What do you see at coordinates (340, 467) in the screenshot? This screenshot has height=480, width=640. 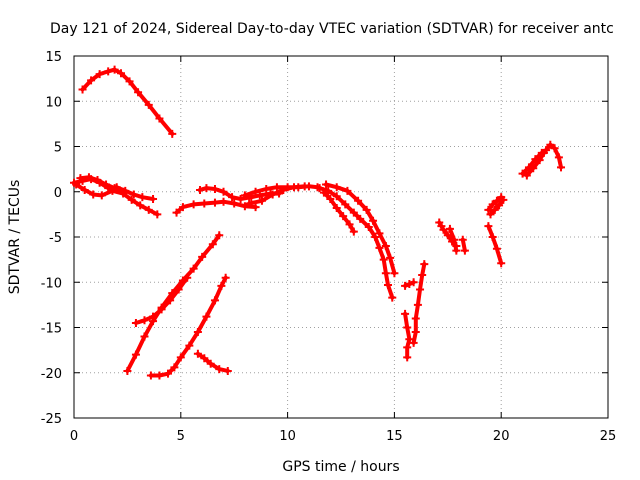 I see `x-axis-label: GPS time / hours` at bounding box center [340, 467].